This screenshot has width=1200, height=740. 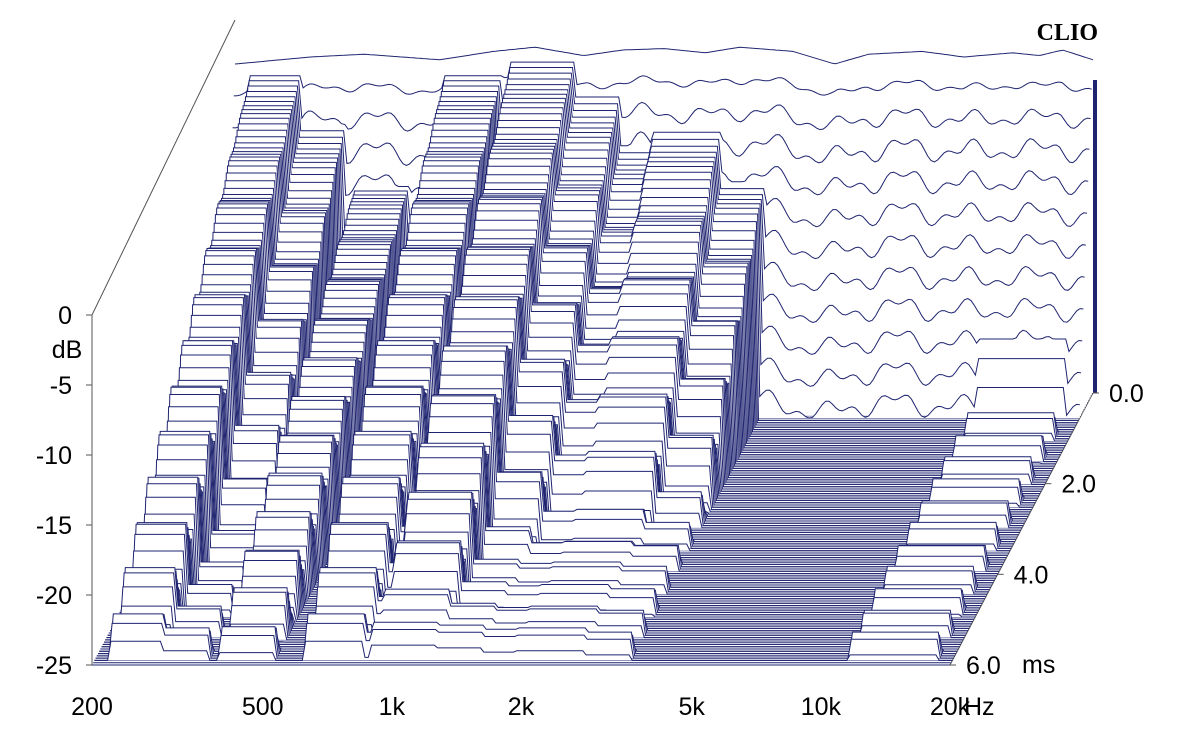 I want to click on back-edge-bar, so click(x=1094, y=236).